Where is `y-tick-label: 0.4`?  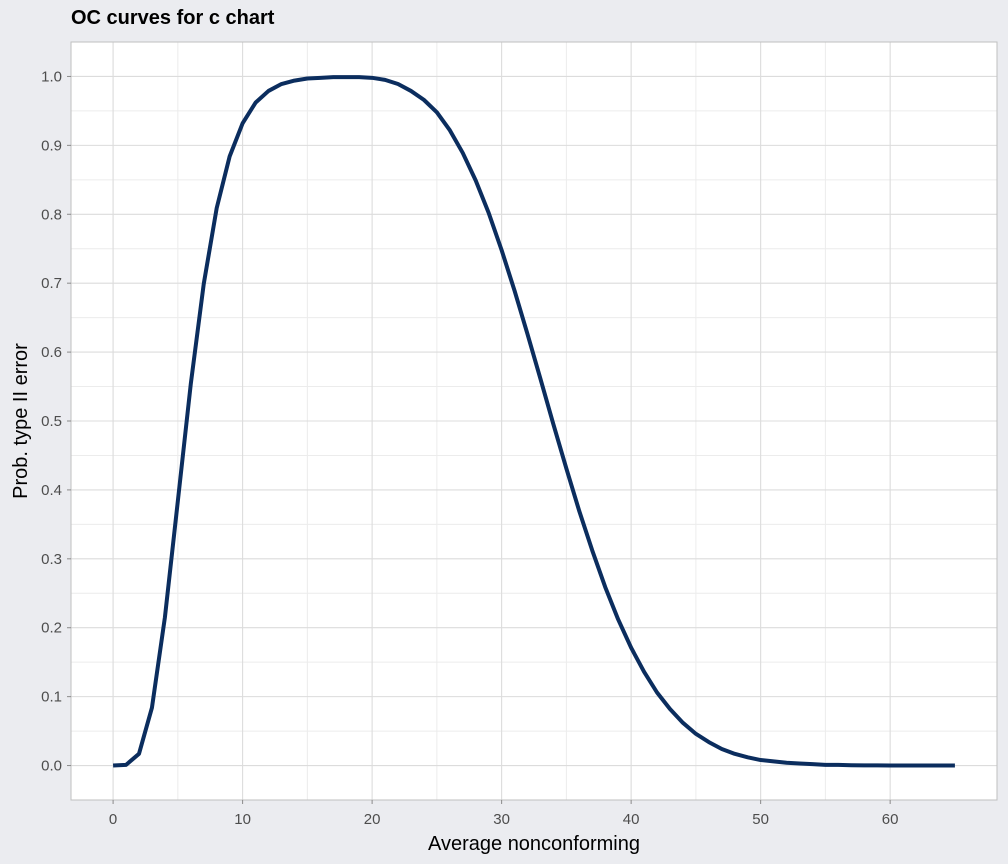
y-tick-label: 0.4 is located at coordinates (51, 490).